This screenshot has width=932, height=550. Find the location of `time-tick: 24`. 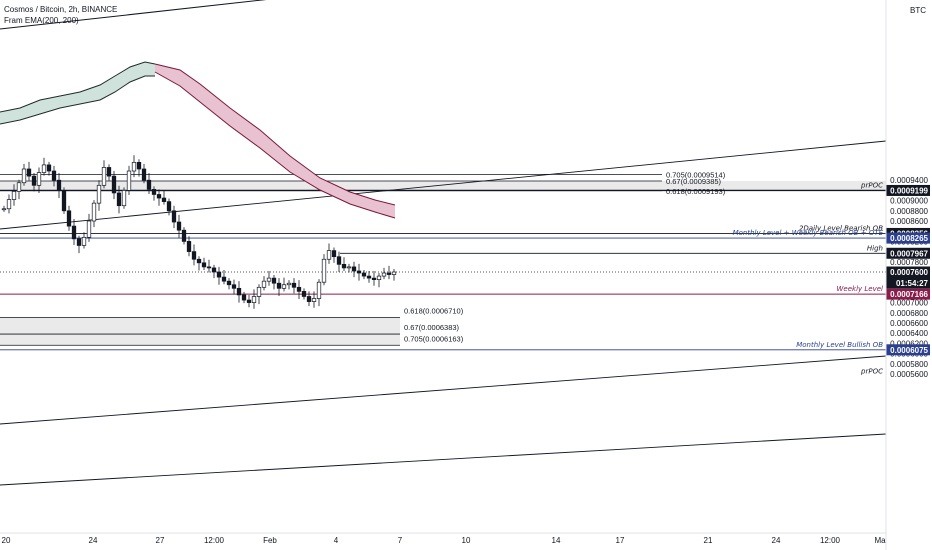

time-tick: 24 is located at coordinates (93, 540).